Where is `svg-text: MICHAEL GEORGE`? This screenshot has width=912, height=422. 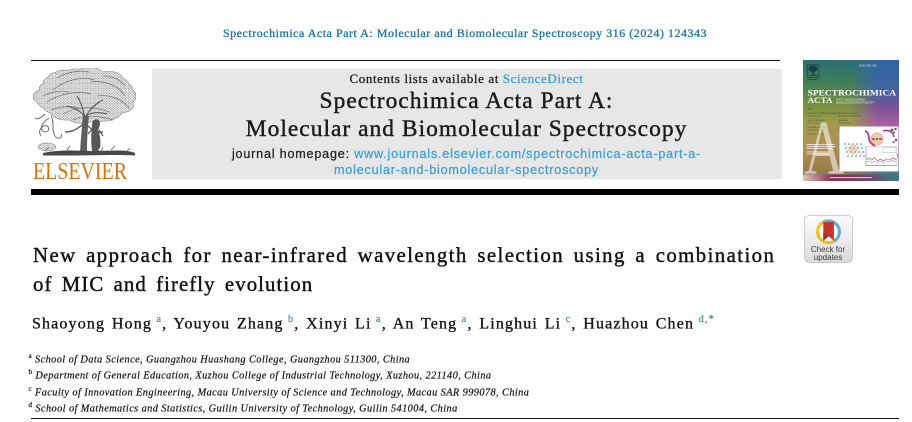 svg-text: MICHAEL GEORGE is located at coordinates (817, 127).